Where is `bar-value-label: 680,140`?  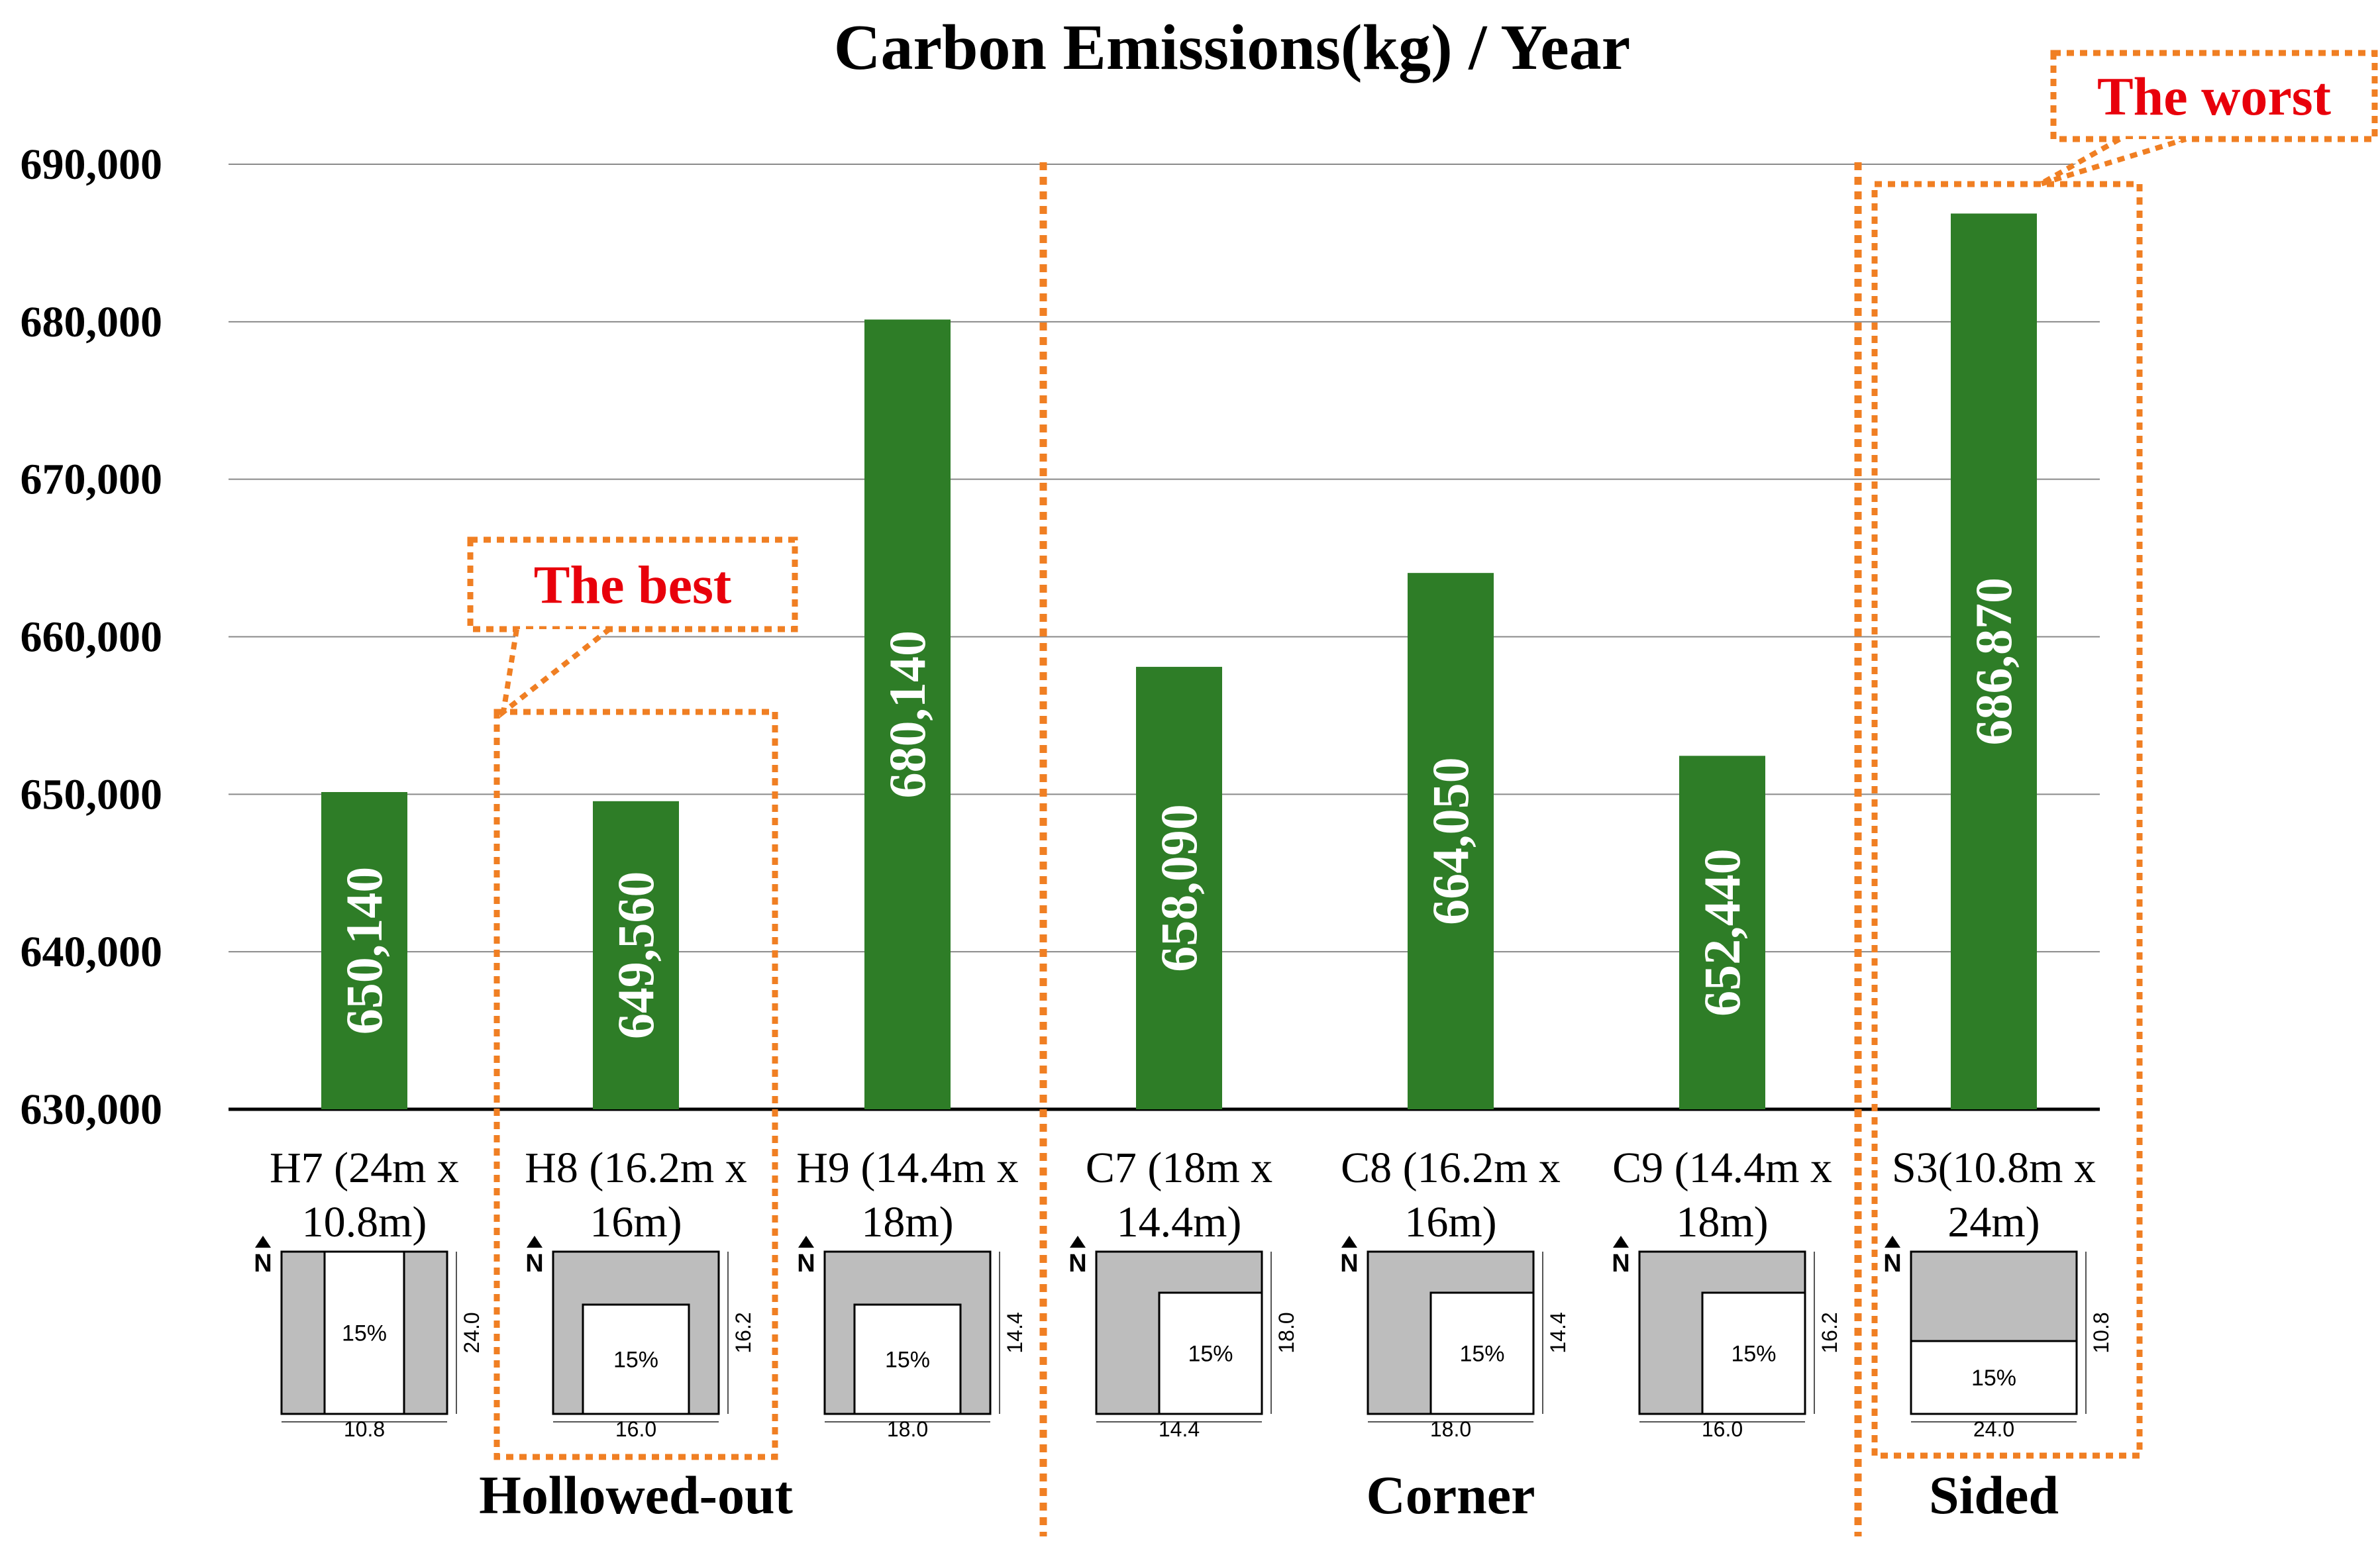 bar-value-label: 680,140 is located at coordinates (907, 714).